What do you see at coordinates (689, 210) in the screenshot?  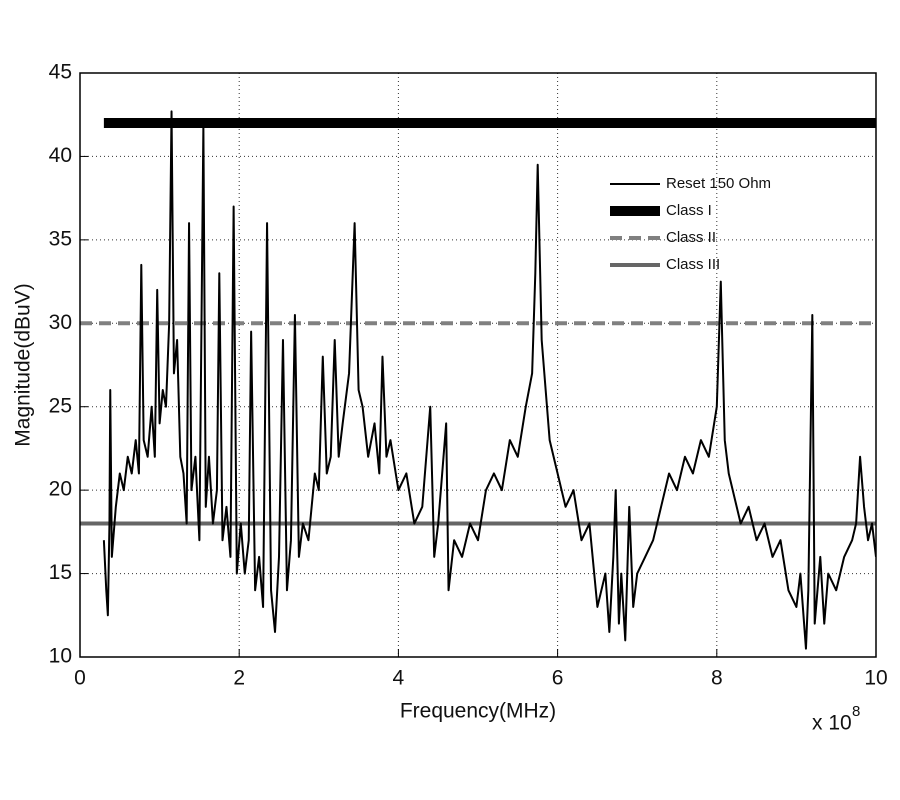 I see `legend-label: Class I` at bounding box center [689, 210].